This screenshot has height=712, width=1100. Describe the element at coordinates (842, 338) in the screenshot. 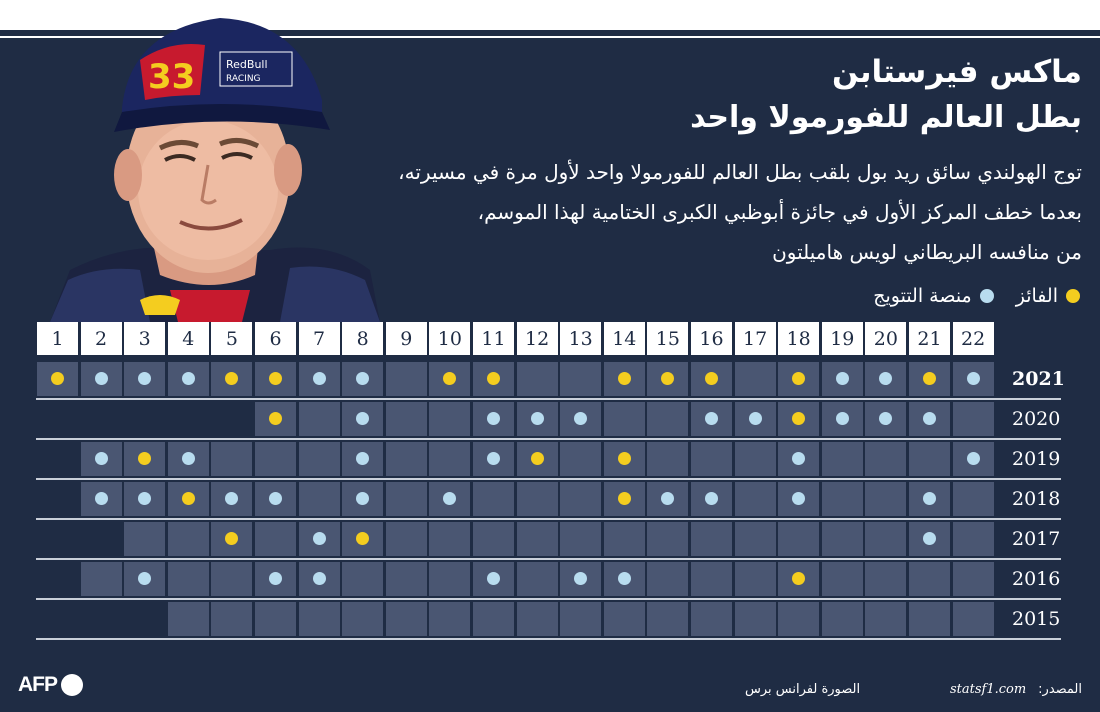

I see `race-header-19: 19` at that location.